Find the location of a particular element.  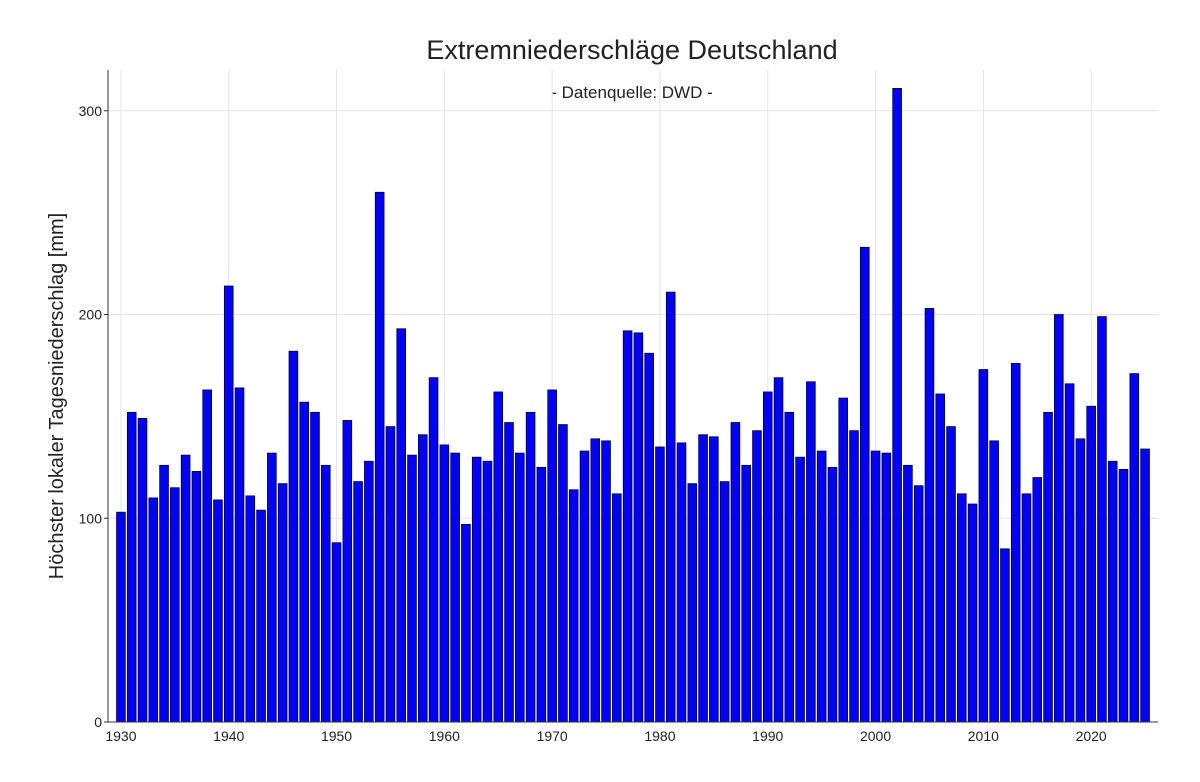

bar-2014 is located at coordinates (1026, 608).